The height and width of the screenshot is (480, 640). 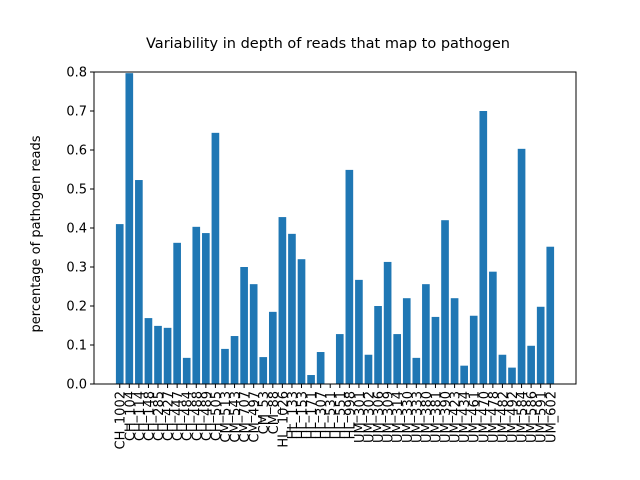 What do you see at coordinates (389, 417) in the screenshot?
I see `x-tick-label: UM_309` at bounding box center [389, 417].